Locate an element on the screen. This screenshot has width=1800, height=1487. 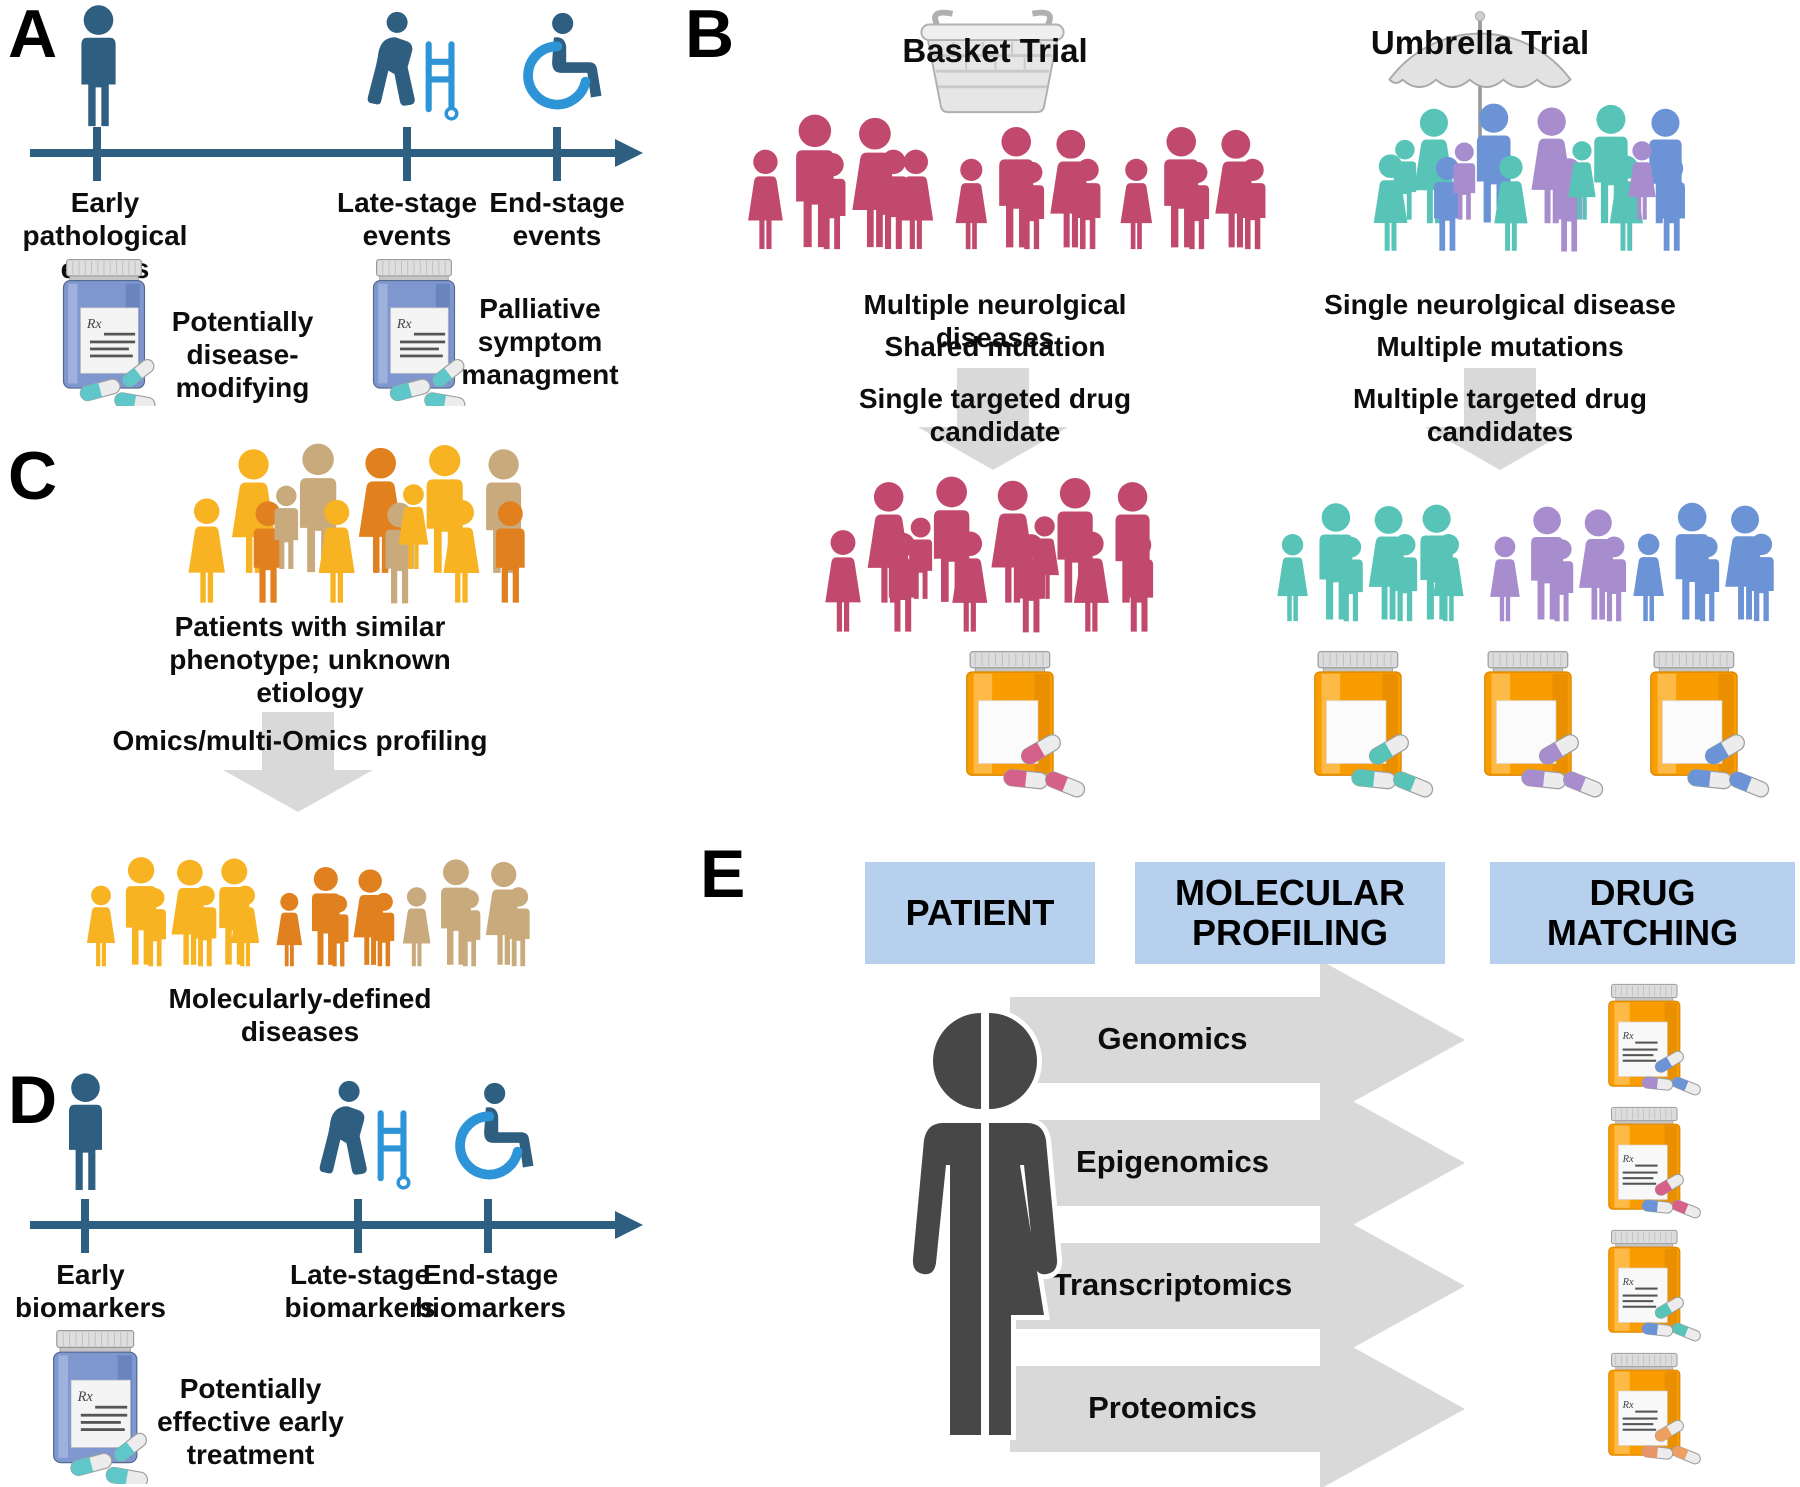
umbrella-trial-title: Umbrella Trial is located at coordinates (1480, 42).